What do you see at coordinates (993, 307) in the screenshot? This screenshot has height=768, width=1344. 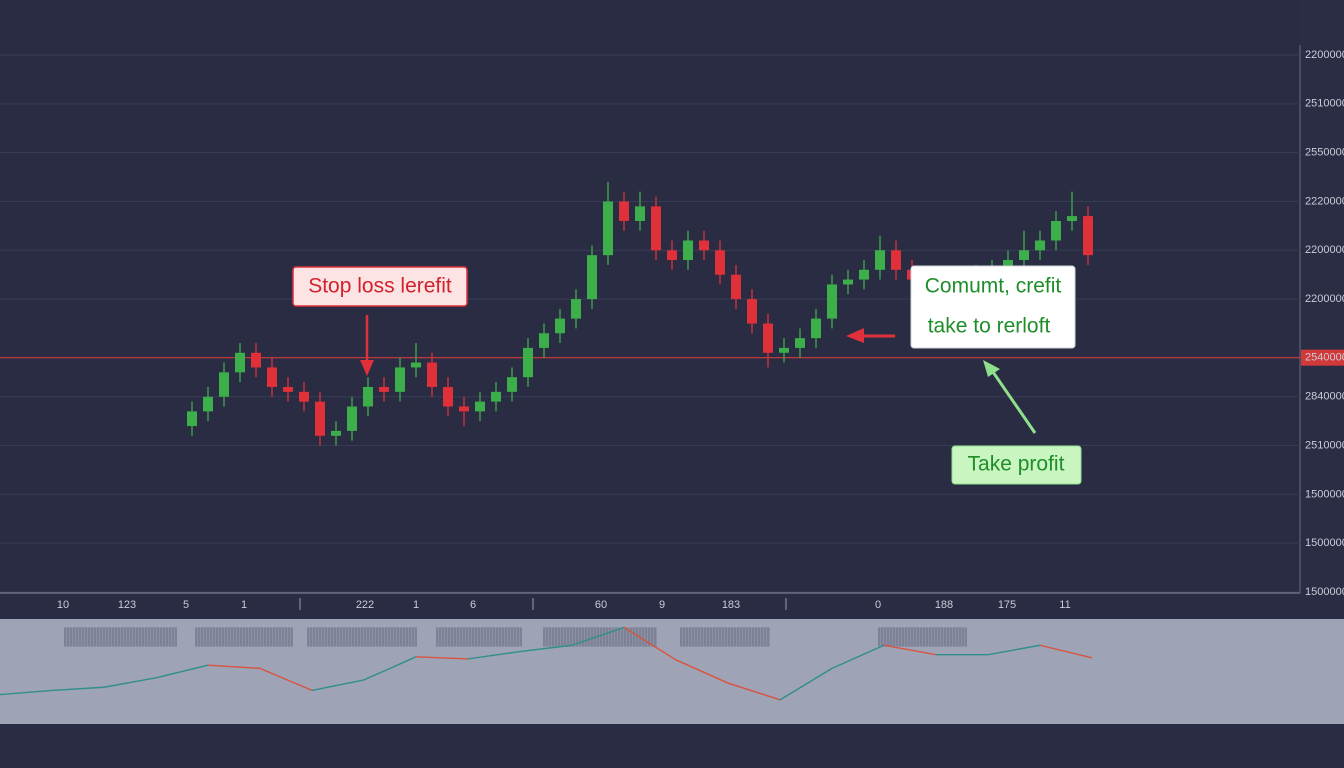 I see `note-box` at bounding box center [993, 307].